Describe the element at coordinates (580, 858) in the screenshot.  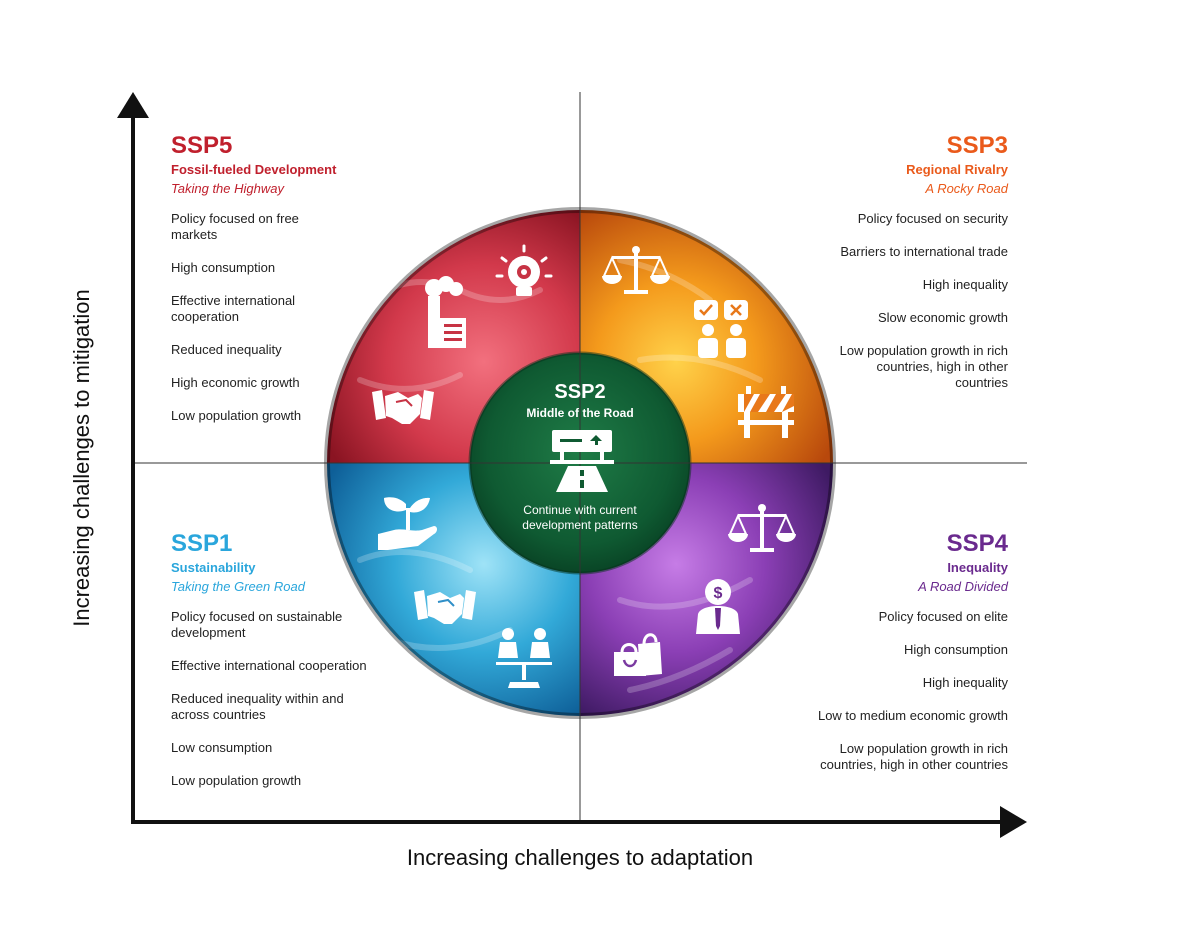
I see `x-axis-label: Increasing challenges to adaptation` at that location.